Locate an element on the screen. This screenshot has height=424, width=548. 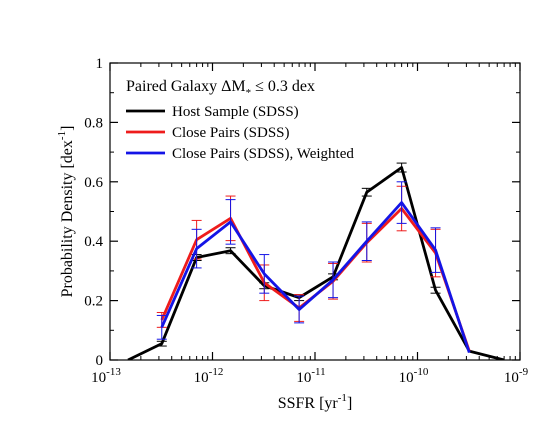
error-bar is located at coordinates (161, 327).